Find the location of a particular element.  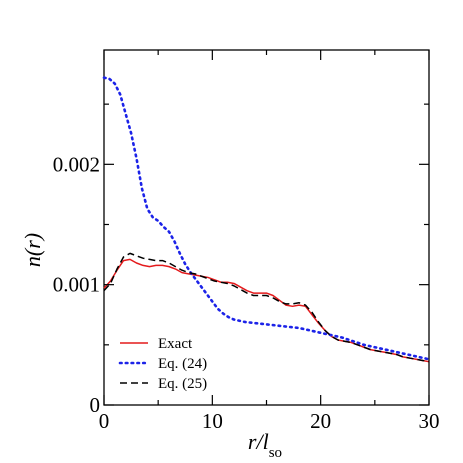

legend-label: Eq. (24) is located at coordinates (182, 364).